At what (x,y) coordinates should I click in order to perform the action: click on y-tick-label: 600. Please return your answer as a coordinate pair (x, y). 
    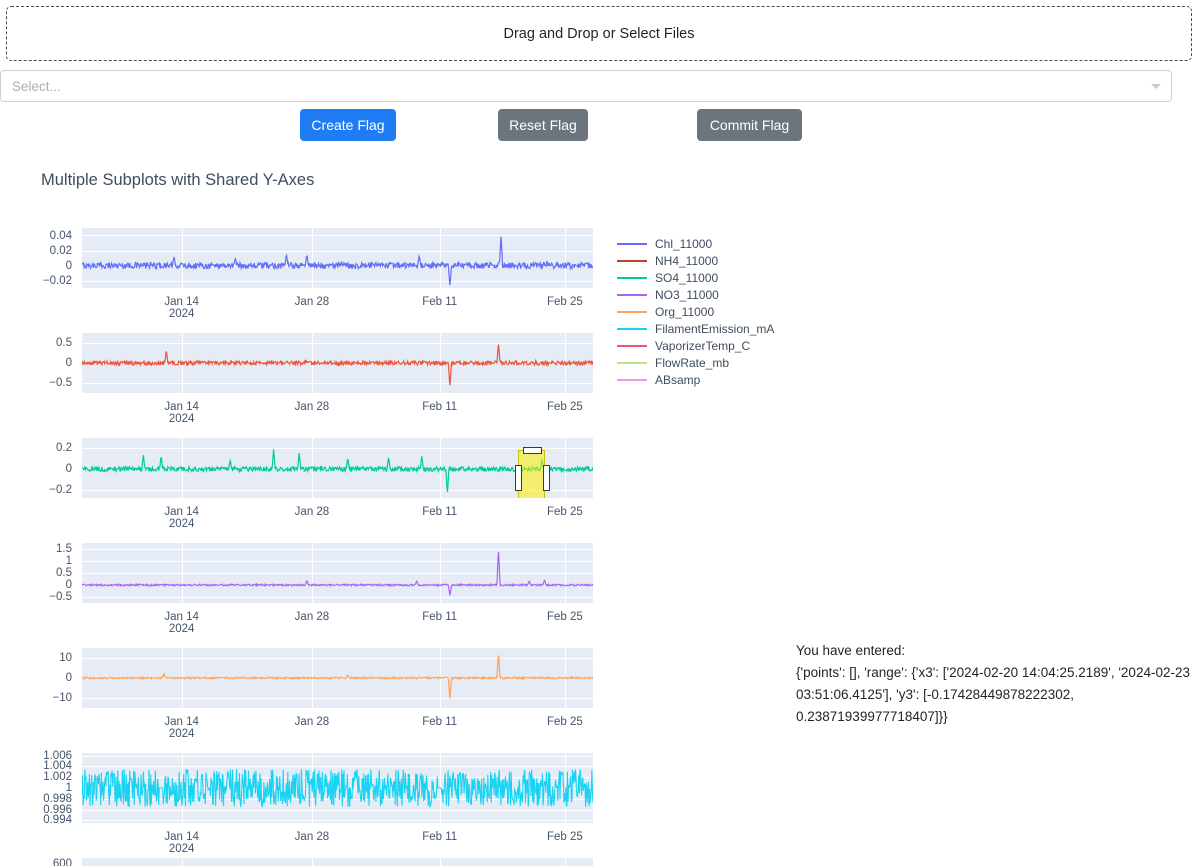
    Looking at the image, I should click on (62, 862).